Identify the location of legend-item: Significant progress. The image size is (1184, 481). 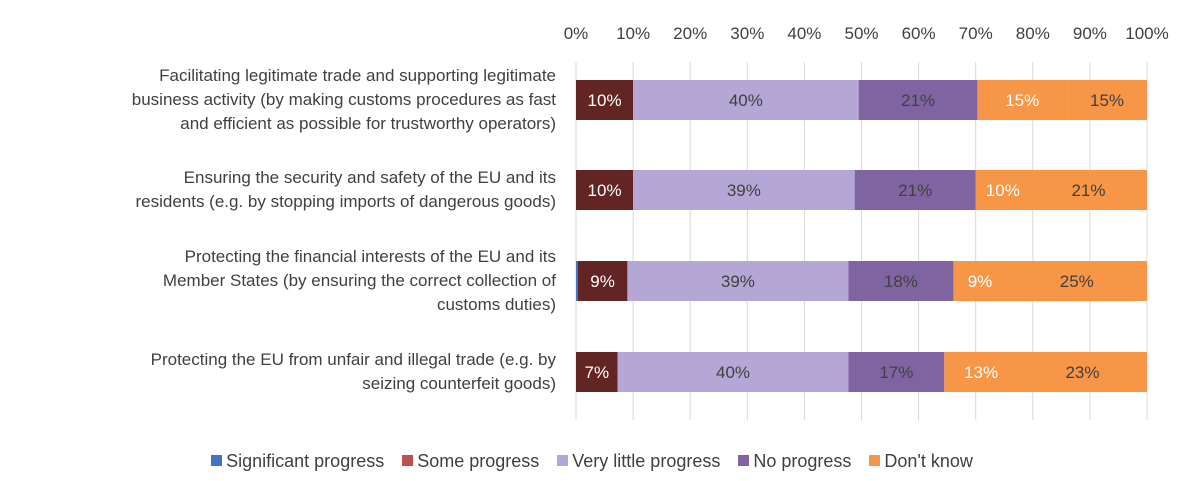
(297, 461).